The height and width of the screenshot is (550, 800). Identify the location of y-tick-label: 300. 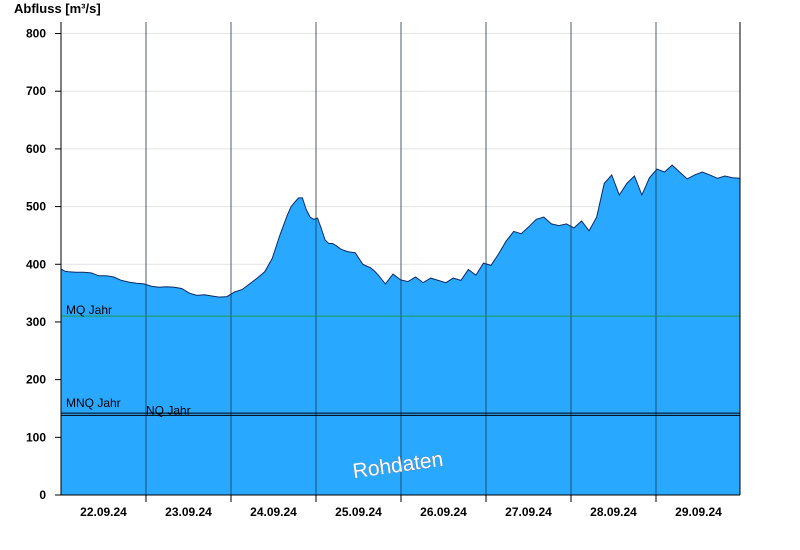
(36, 322).